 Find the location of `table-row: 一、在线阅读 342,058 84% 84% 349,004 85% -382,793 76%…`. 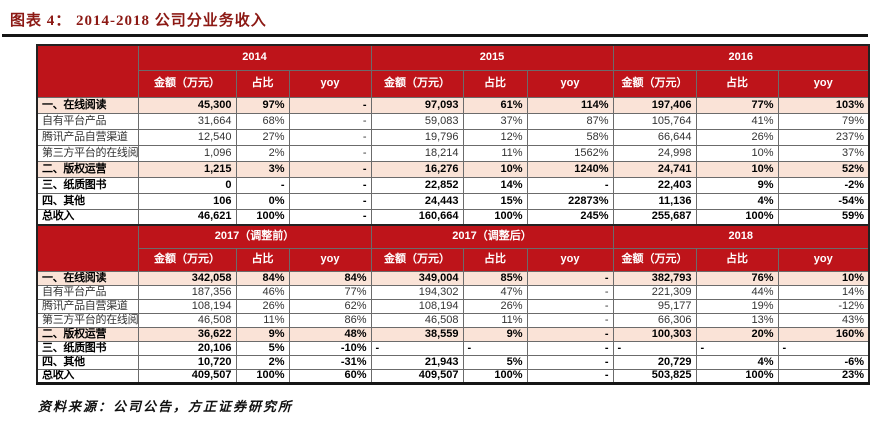

table-row: 一、在线阅读 342,058 84% 84% 349,004 85% -382,793 76%… is located at coordinates (453, 278).